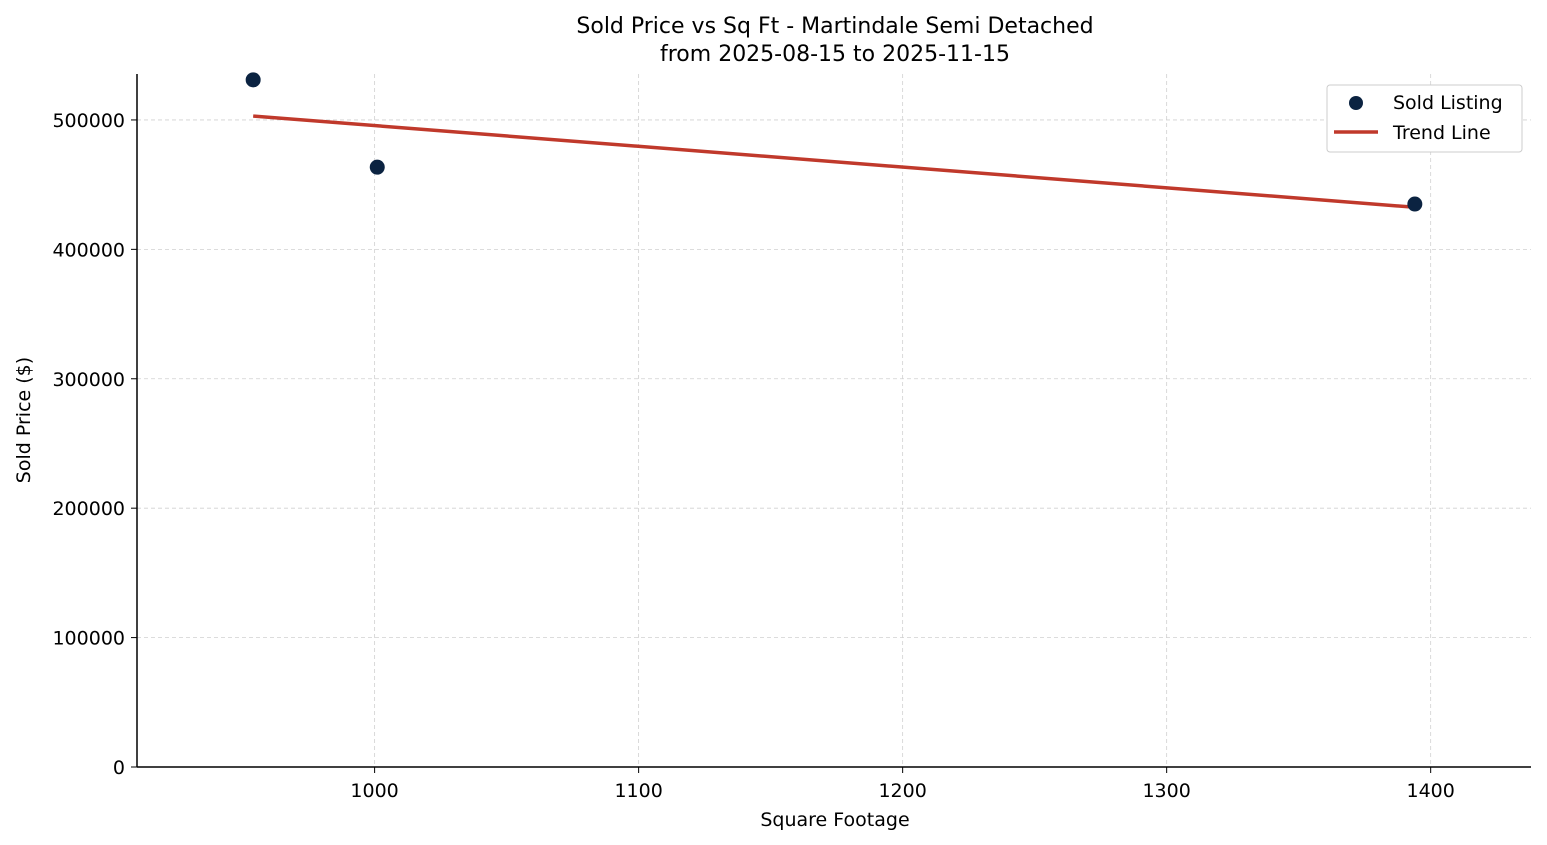 The width and height of the screenshot is (1547, 845). What do you see at coordinates (374, 791) in the screenshot?
I see `x-tick-label: 1000` at bounding box center [374, 791].